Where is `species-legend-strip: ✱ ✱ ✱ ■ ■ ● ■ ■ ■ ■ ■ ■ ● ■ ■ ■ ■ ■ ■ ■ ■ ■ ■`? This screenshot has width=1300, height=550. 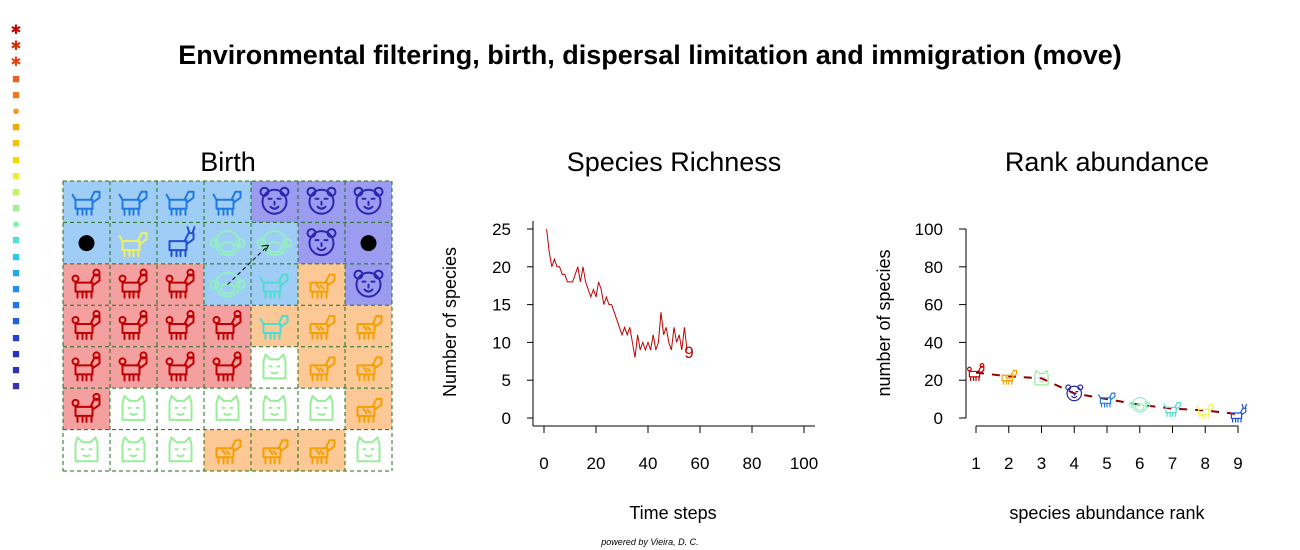 species-legend-strip: ✱ ✱ ✱ ■ ■ ● ■ ■ ■ ■ ■ ■ ● ■ ■ ■ ■ ■ ■ ■ ■ ■ ■ is located at coordinates (16, 208).